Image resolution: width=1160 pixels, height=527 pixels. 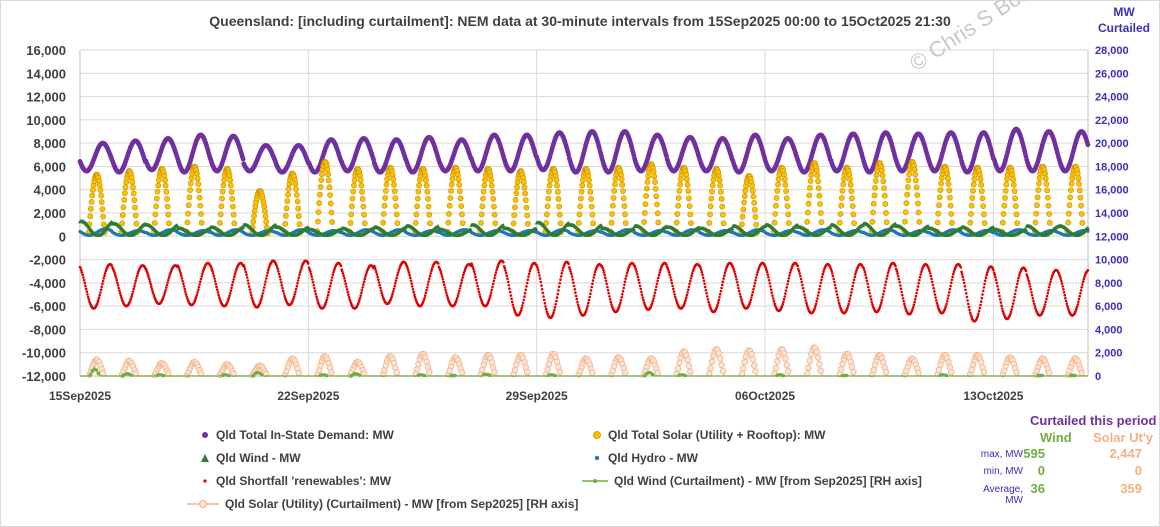 What do you see at coordinates (1112, 51) in the screenshot?
I see `y-right-tick-label: 28,000` at bounding box center [1112, 51].